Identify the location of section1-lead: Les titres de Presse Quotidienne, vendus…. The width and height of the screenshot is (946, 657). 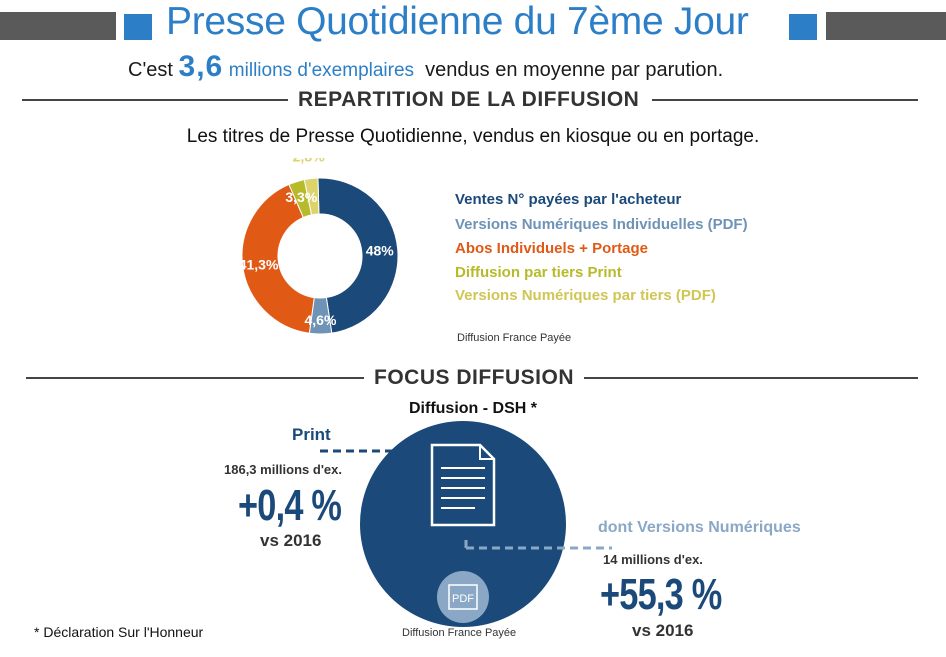
(473, 136).